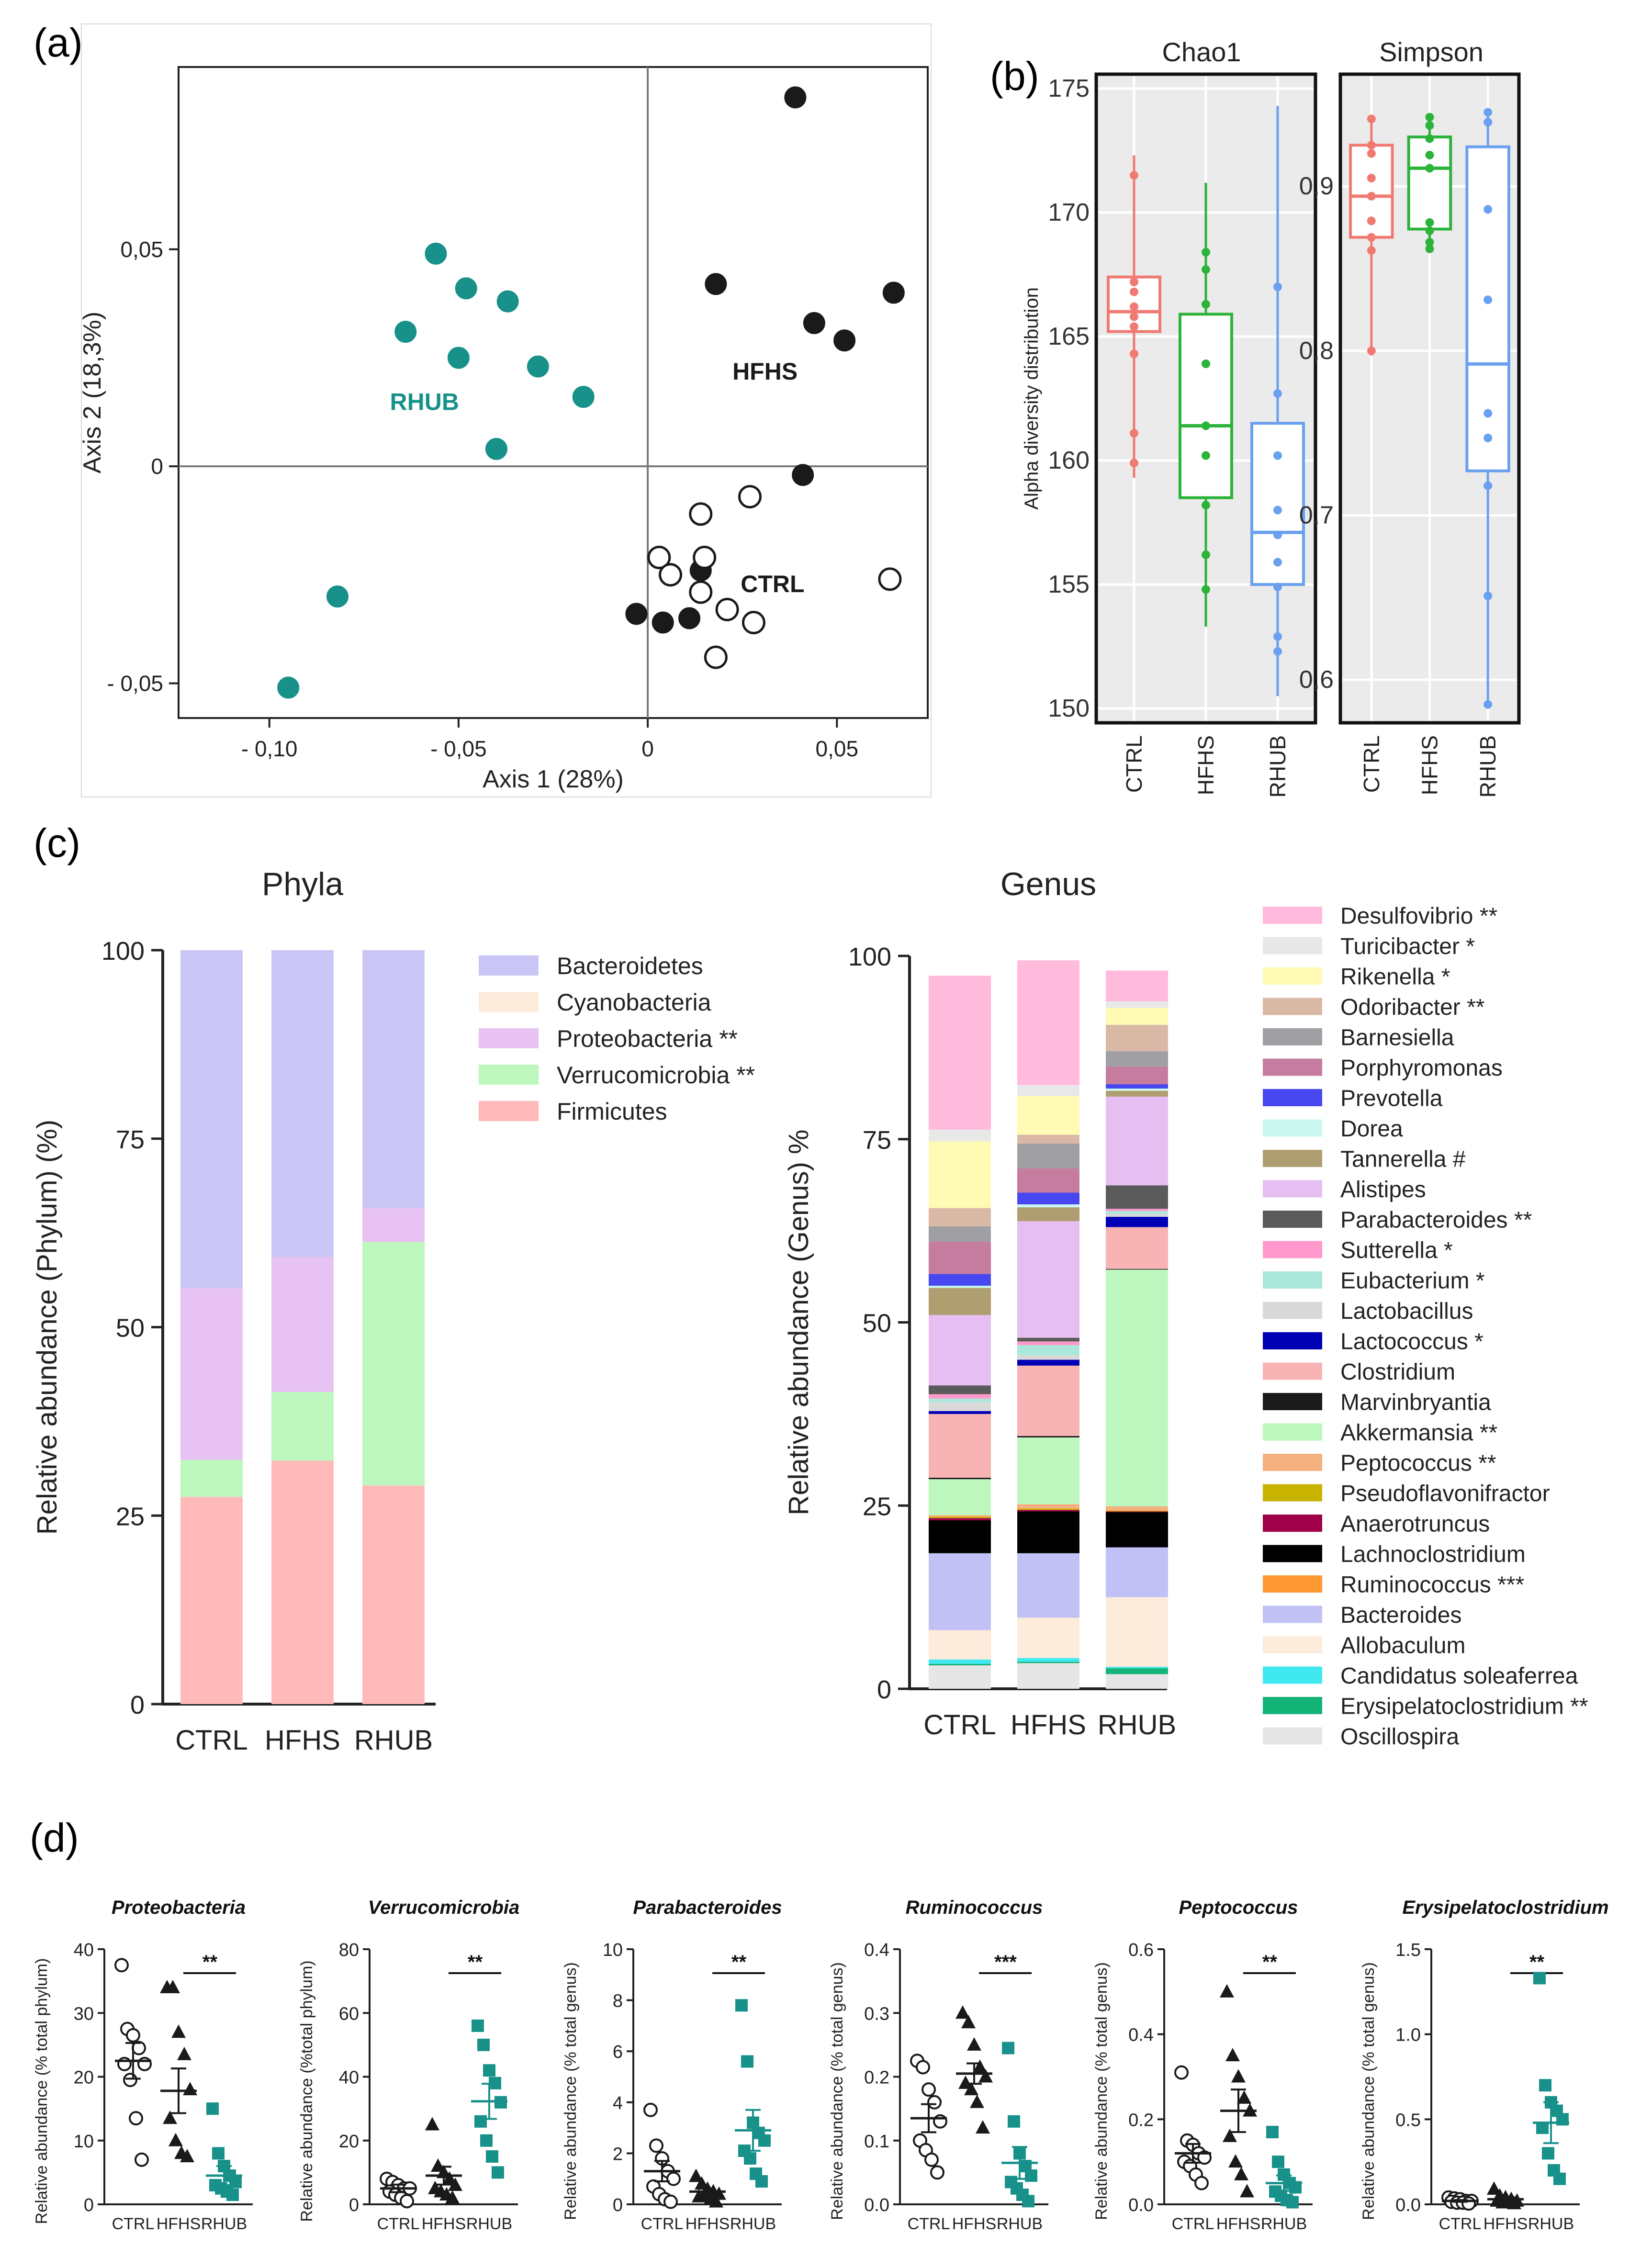 The height and width of the screenshot is (2268, 1652). I want to click on genus-title: Genus, so click(1048, 884).